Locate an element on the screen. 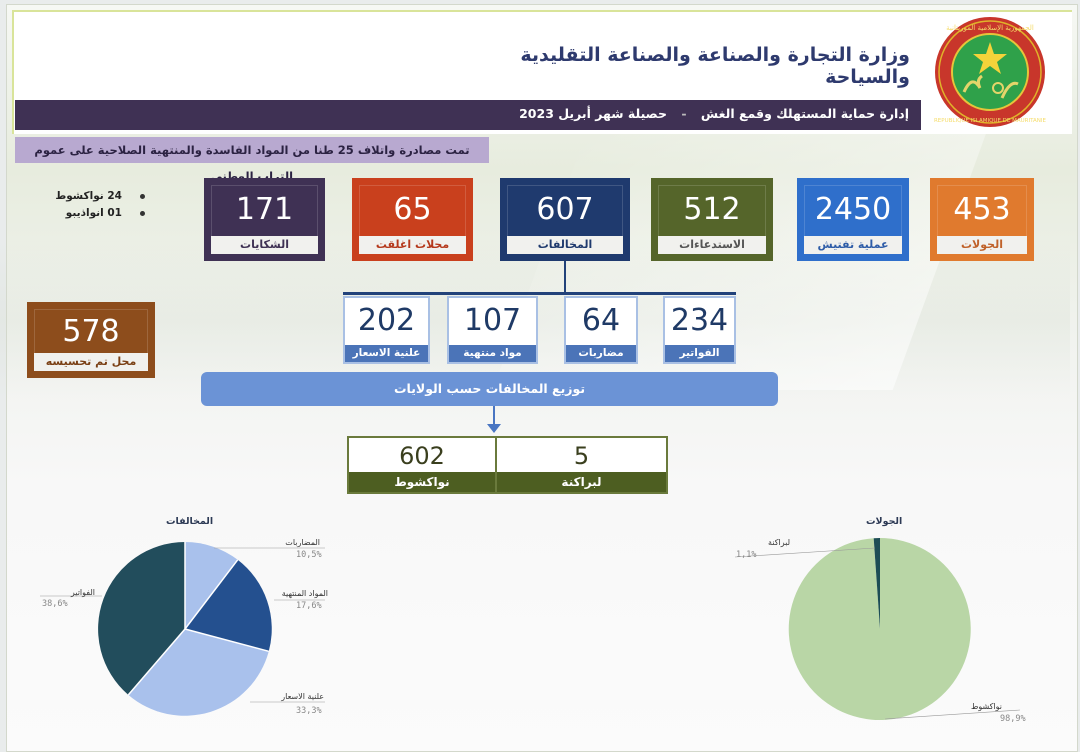  kpi-summons: 512 الاستدعاءات is located at coordinates (712, 219).